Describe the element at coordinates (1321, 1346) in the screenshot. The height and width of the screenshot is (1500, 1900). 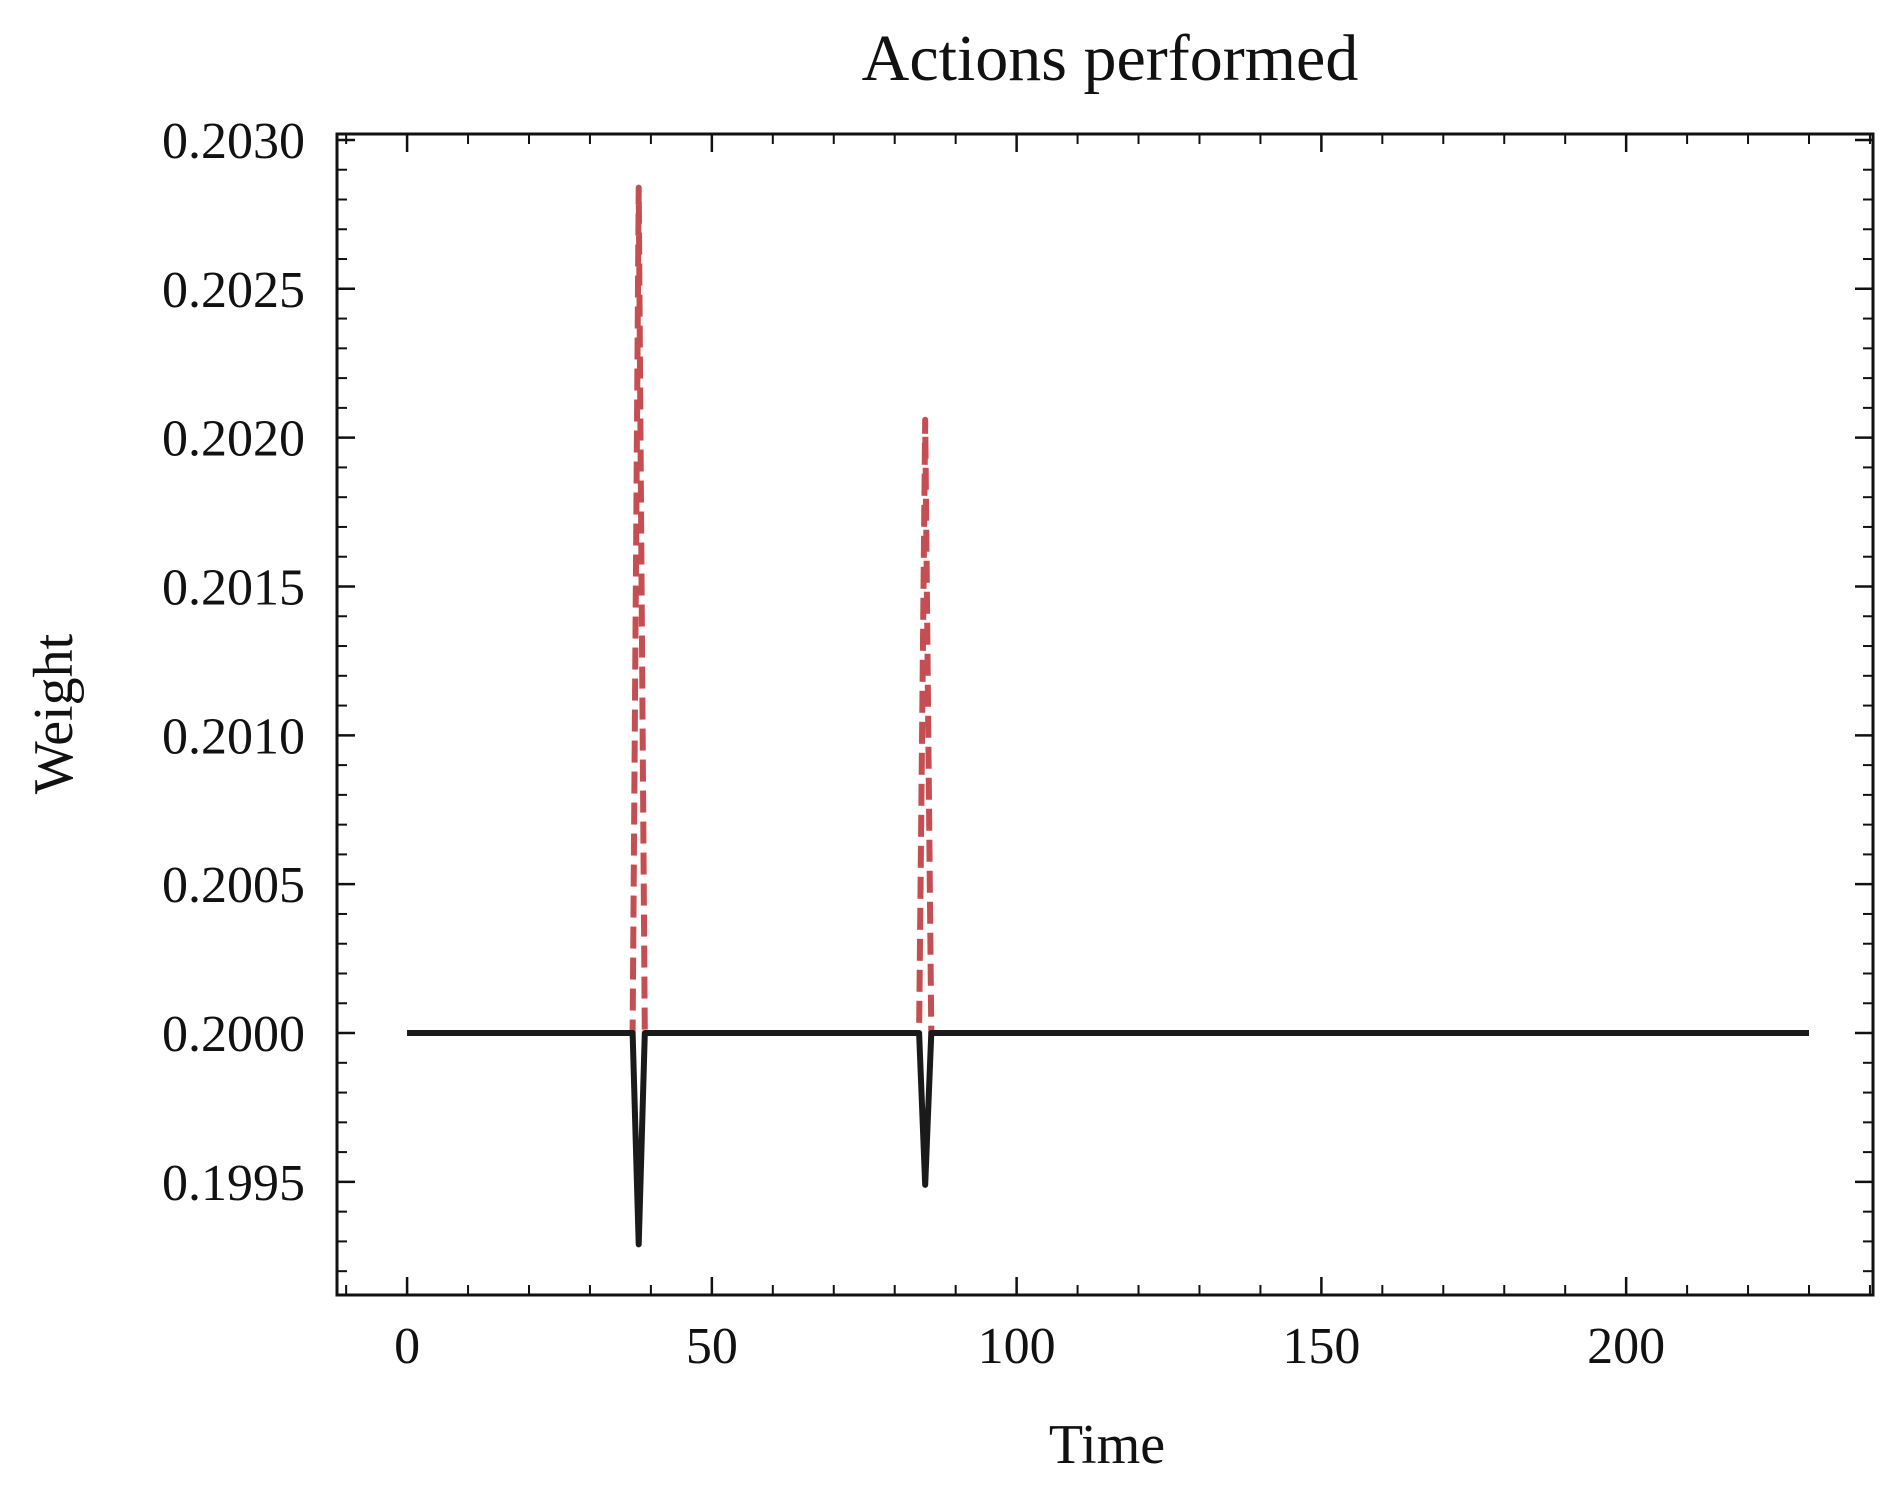
I see `x-tick-label: 150` at that location.